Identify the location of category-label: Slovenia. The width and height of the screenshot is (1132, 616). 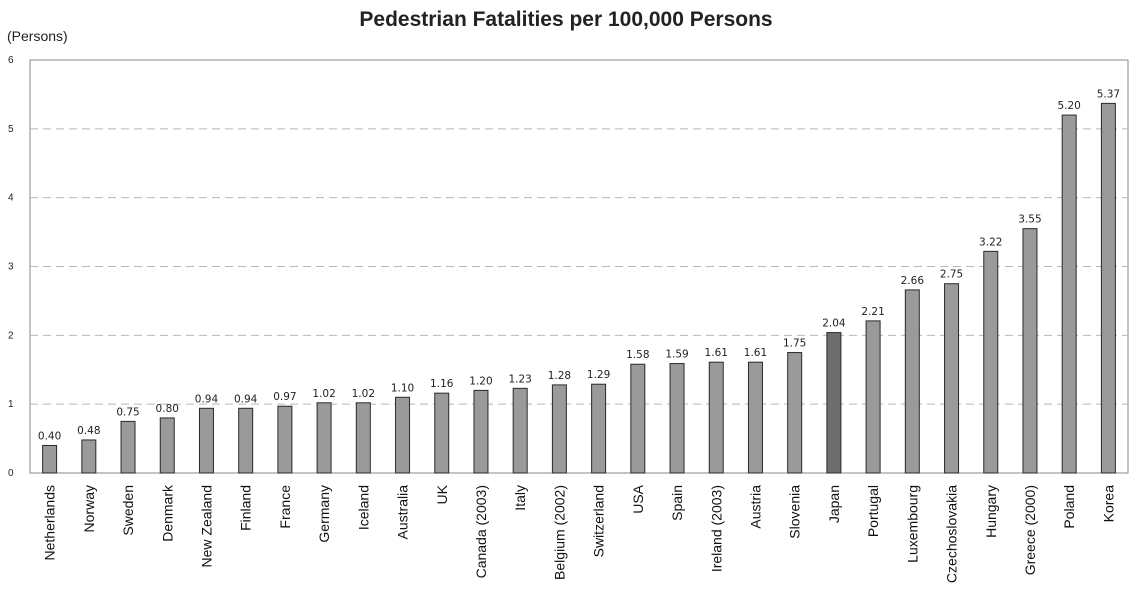
(795, 512).